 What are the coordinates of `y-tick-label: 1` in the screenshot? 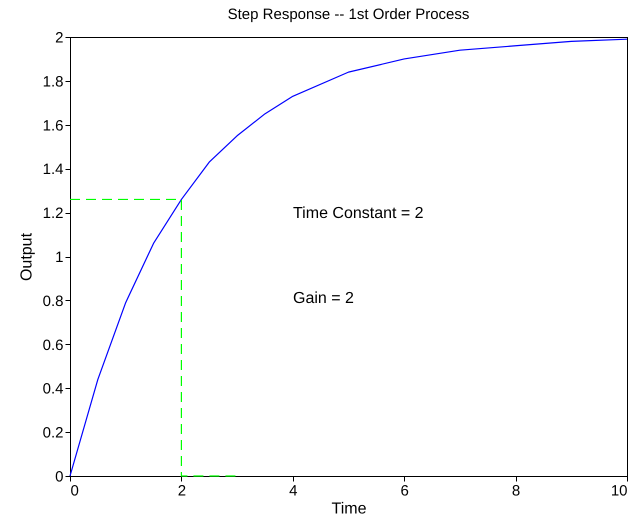 It's located at (59, 257).